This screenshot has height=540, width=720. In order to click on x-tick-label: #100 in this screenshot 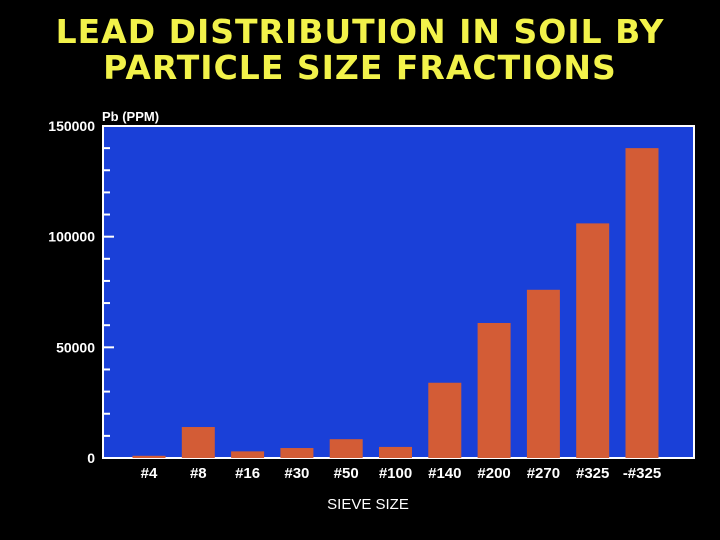, I will do `click(395, 473)`.